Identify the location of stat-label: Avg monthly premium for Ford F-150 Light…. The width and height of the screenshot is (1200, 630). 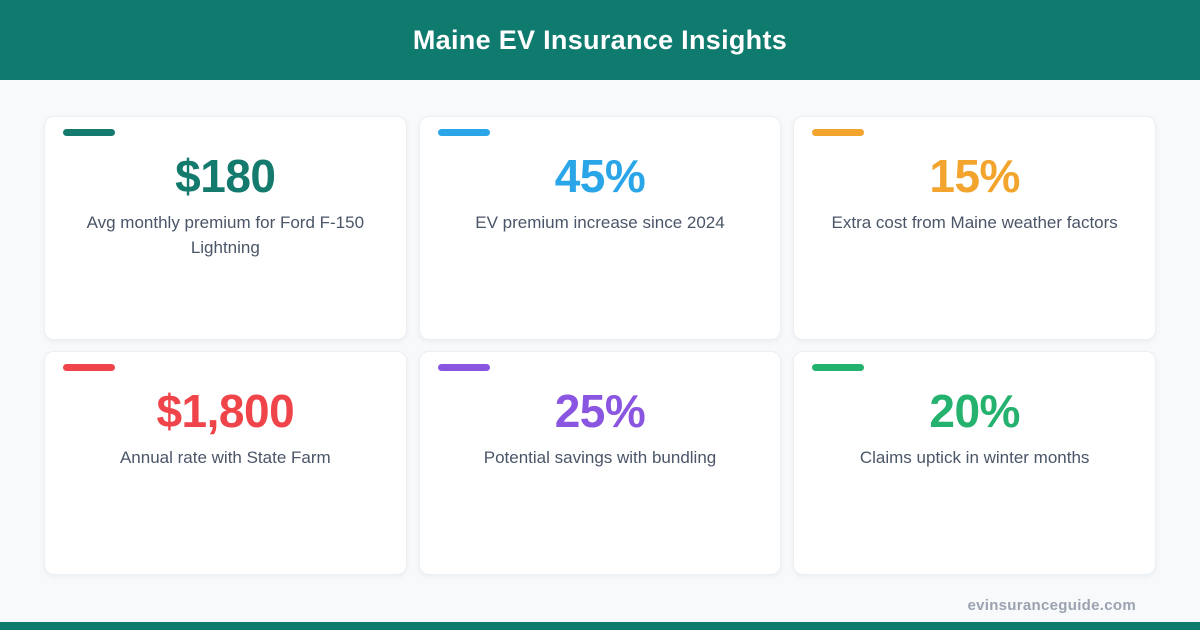
(225, 235).